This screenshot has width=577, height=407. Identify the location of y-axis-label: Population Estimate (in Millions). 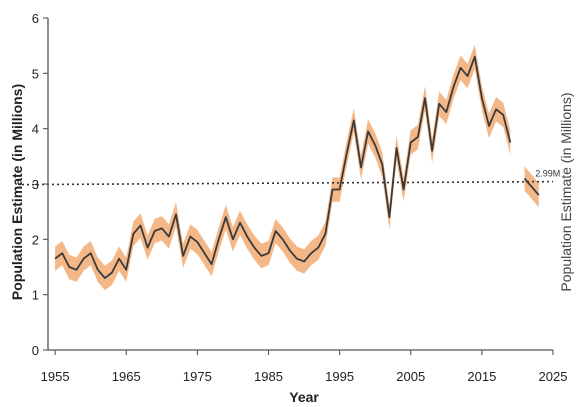
(17, 192).